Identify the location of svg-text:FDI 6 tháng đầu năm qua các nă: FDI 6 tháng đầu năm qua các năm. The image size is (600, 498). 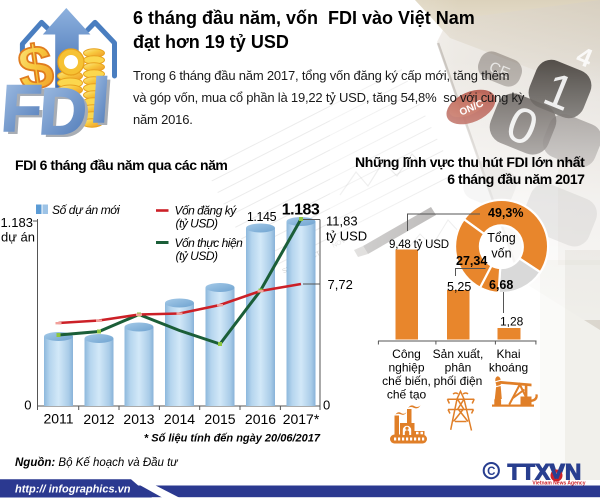
(121, 165).